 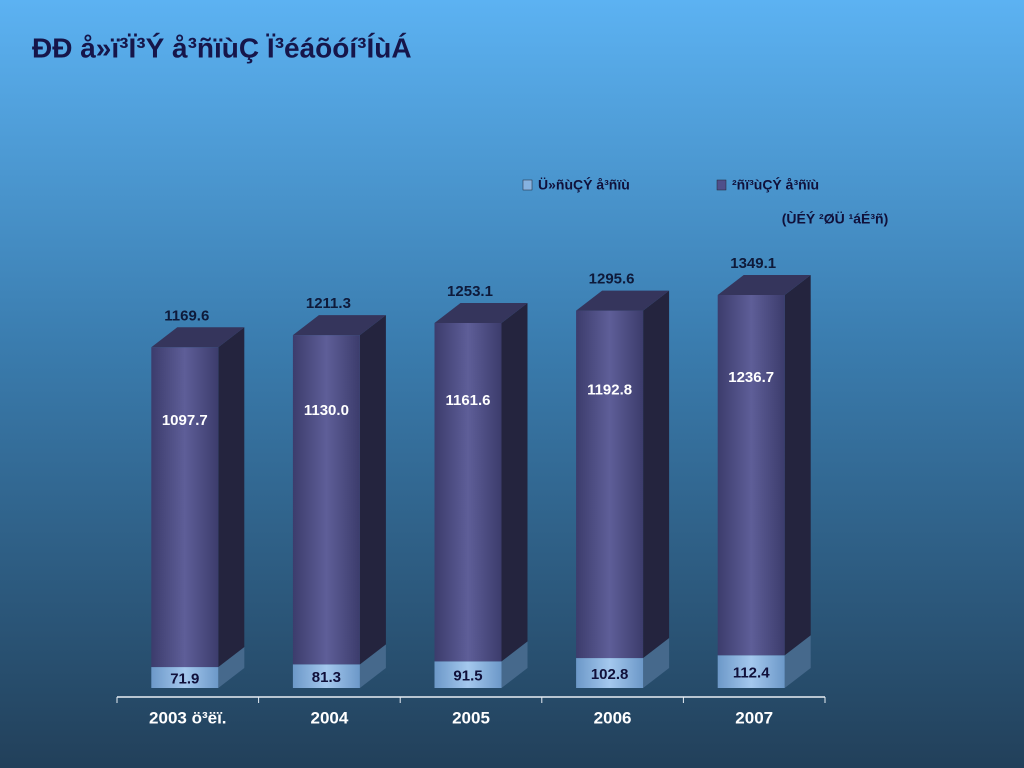 What do you see at coordinates (754, 717) in the screenshot?
I see `x-tick-label: 2007` at bounding box center [754, 717].